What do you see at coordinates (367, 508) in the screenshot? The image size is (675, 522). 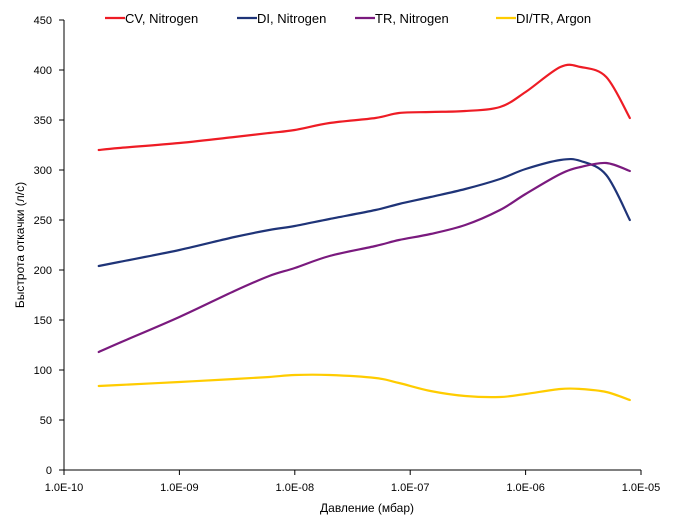 I see `x-axis-title: Давление (мбар)` at bounding box center [367, 508].